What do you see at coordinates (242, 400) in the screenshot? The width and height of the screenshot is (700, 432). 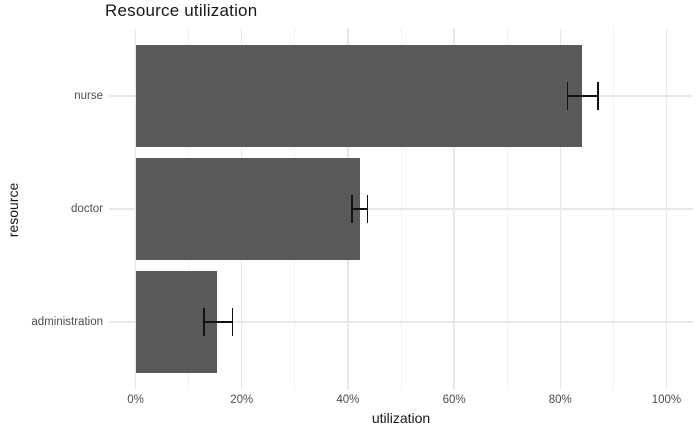 I see `x-tick-label-20%: 20%` at bounding box center [242, 400].